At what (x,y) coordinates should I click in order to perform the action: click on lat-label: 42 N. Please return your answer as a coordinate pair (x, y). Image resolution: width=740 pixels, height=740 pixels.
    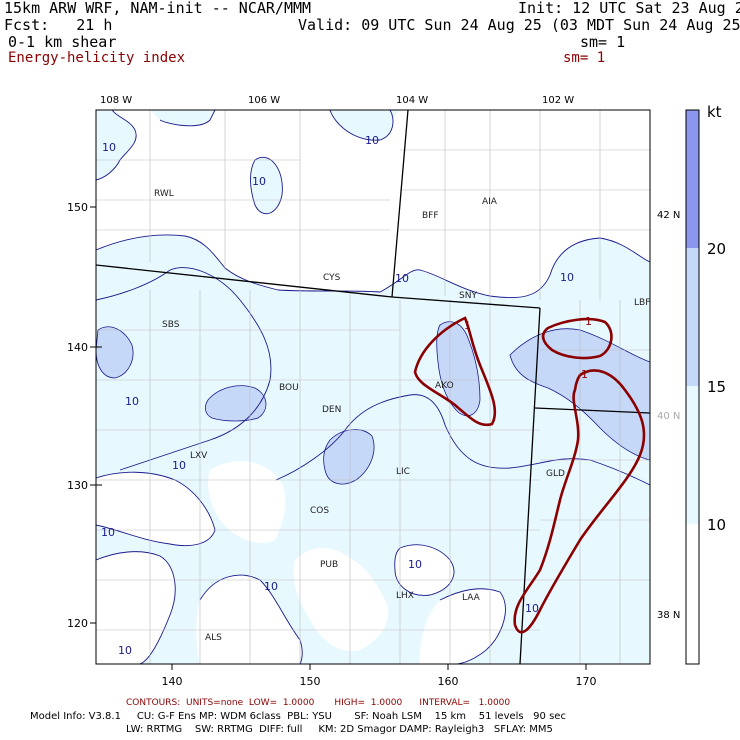
    Looking at the image, I should click on (668, 215).